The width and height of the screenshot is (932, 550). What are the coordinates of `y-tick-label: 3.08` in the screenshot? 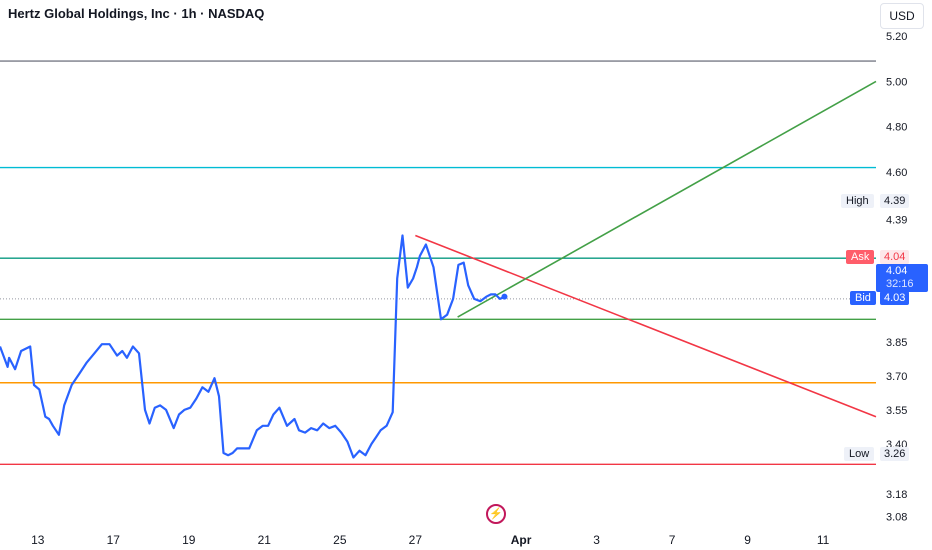 It's located at (896, 517).